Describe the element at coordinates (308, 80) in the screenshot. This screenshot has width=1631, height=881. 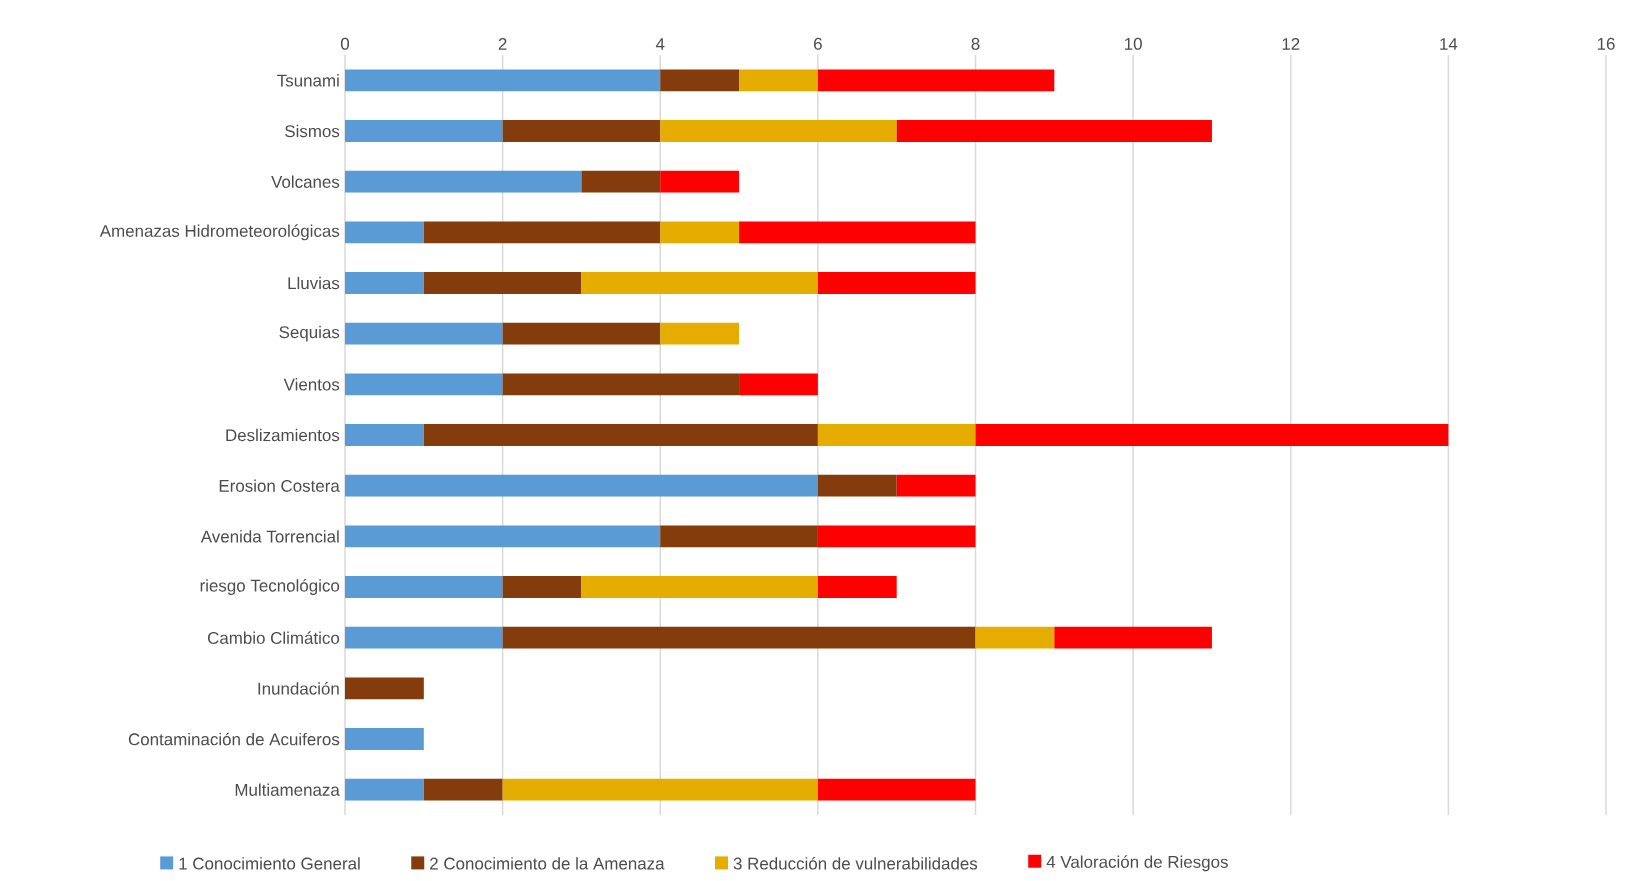
I see `y-tick-label: Tsunami` at that location.